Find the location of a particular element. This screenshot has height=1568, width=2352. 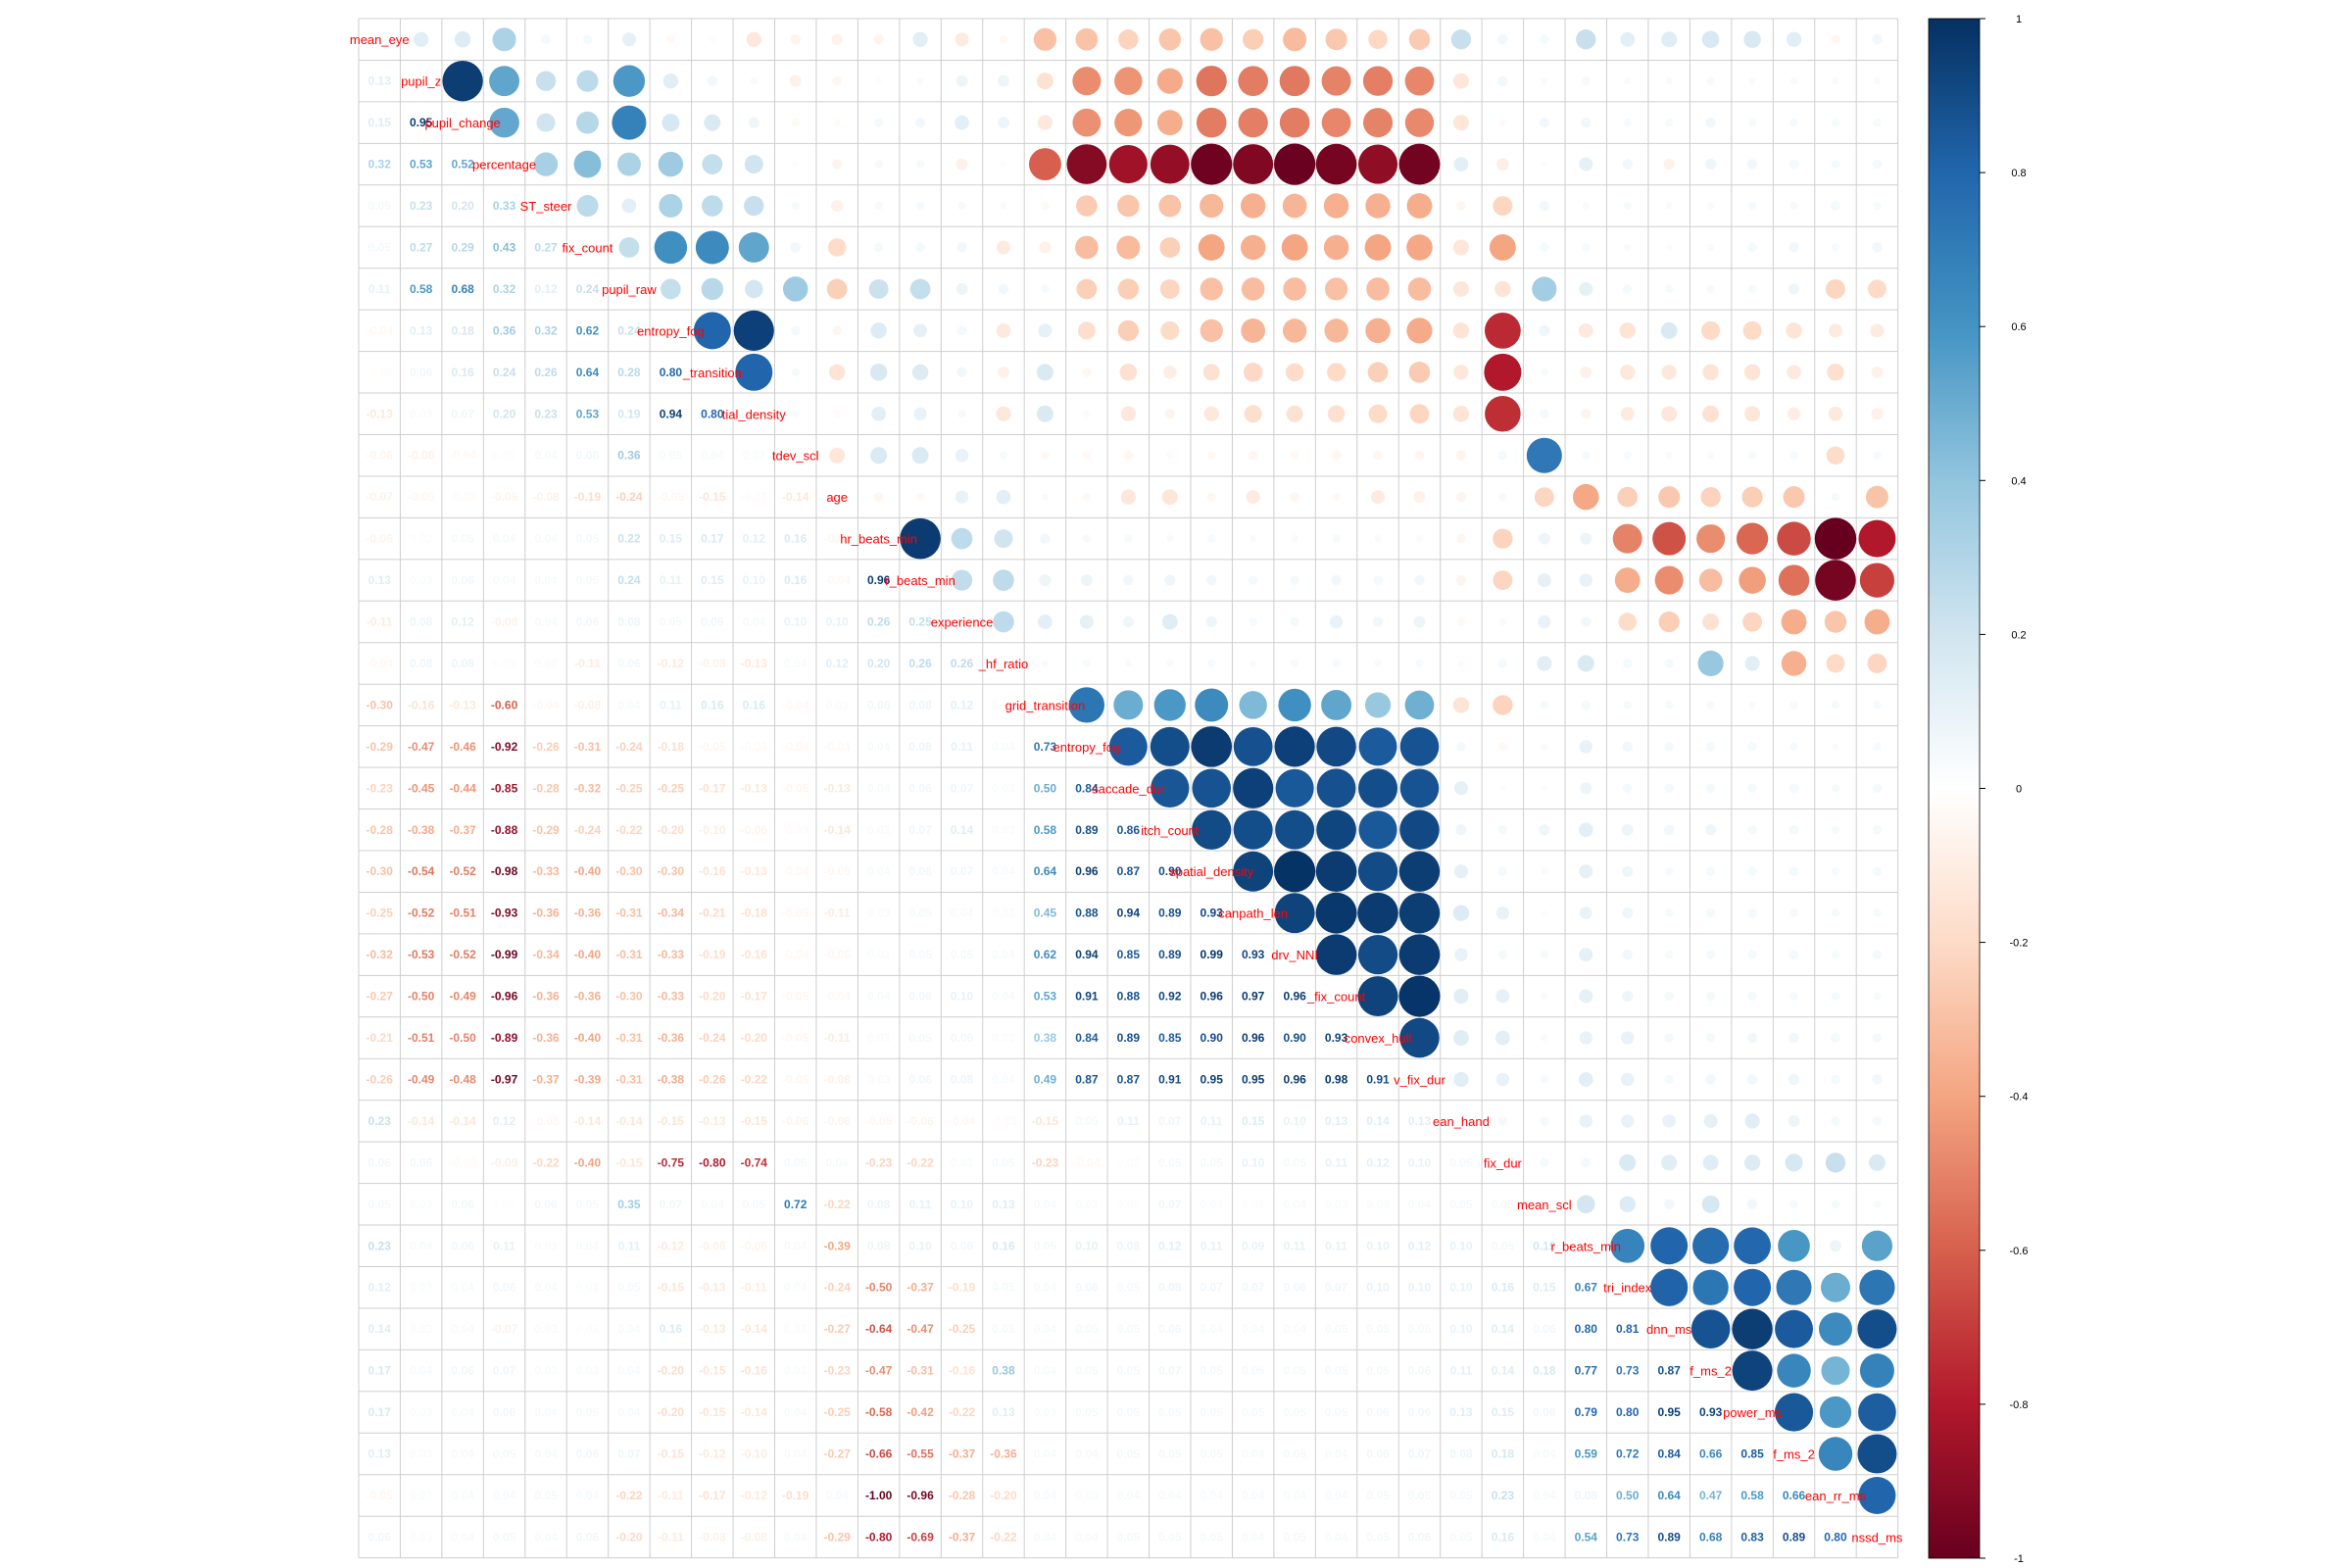

corr-coefficient: -0.25 is located at coordinates (671, 788).